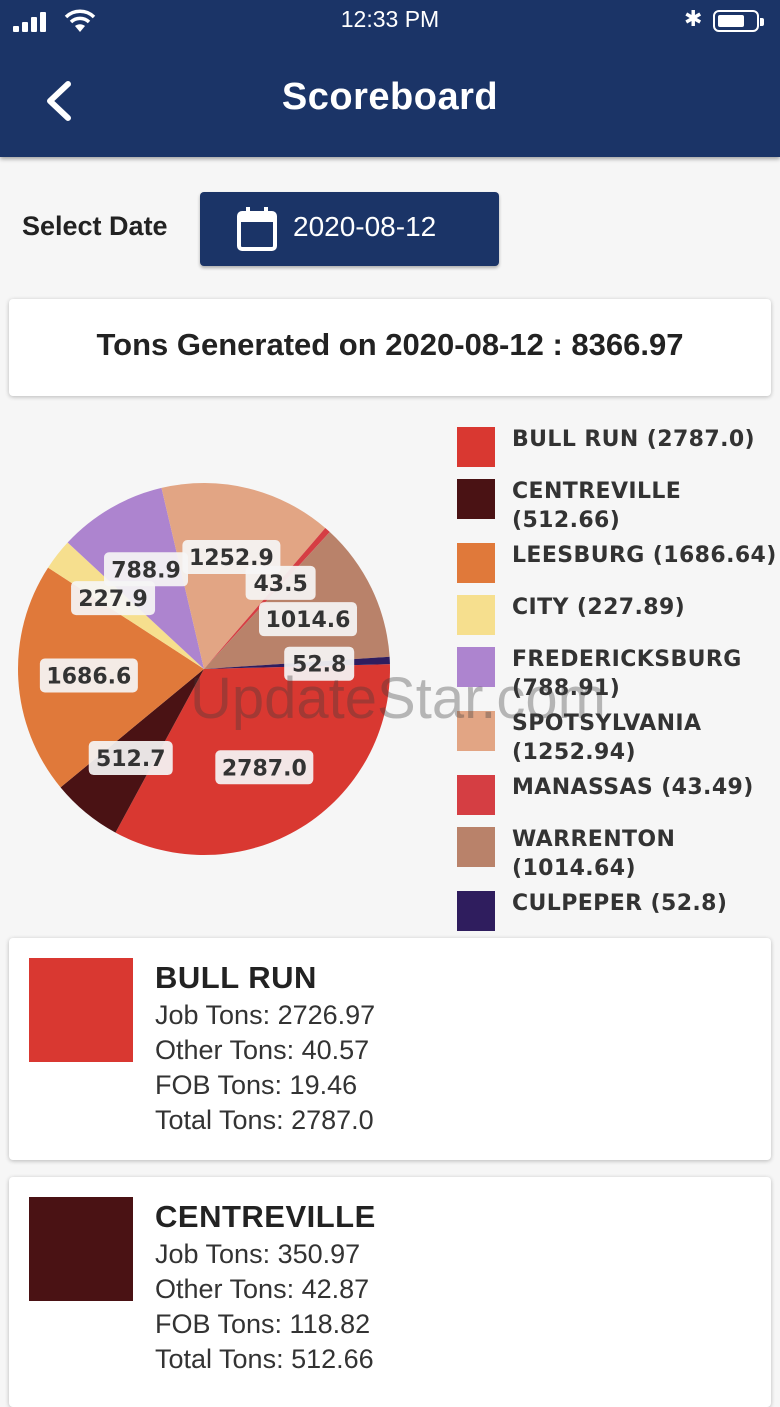  I want to click on svg-text: 43.5, so click(280, 584).